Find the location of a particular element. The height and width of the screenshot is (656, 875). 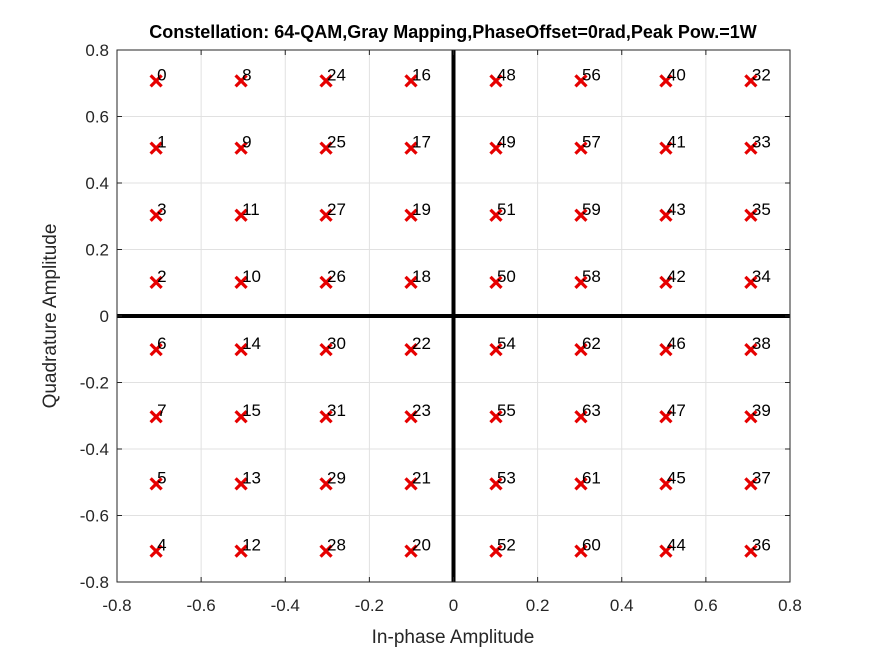

point-label: 30 is located at coordinates (336, 343).